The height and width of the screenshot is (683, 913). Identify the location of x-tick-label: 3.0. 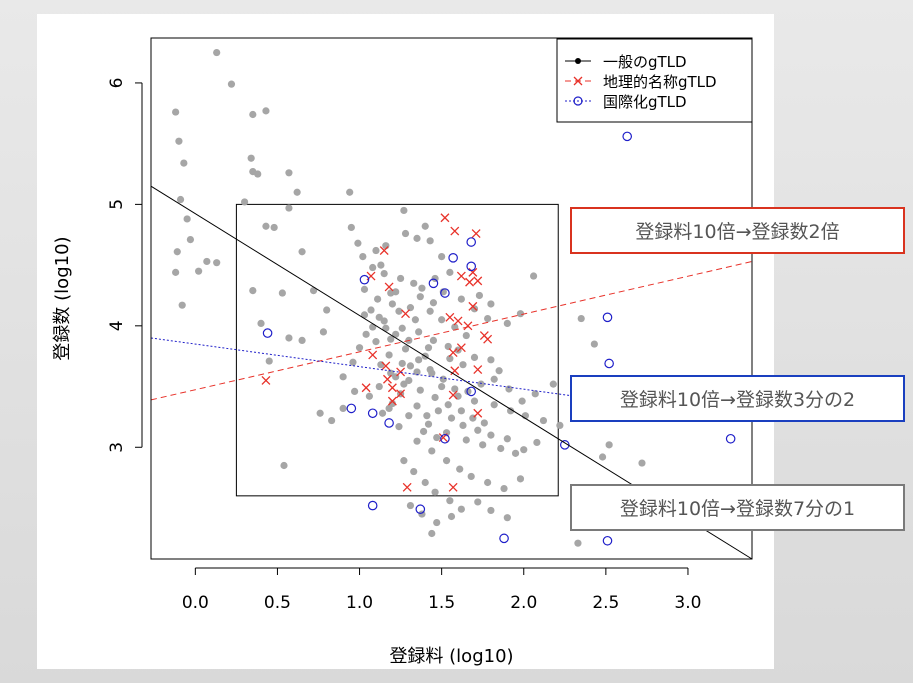
(687, 603).